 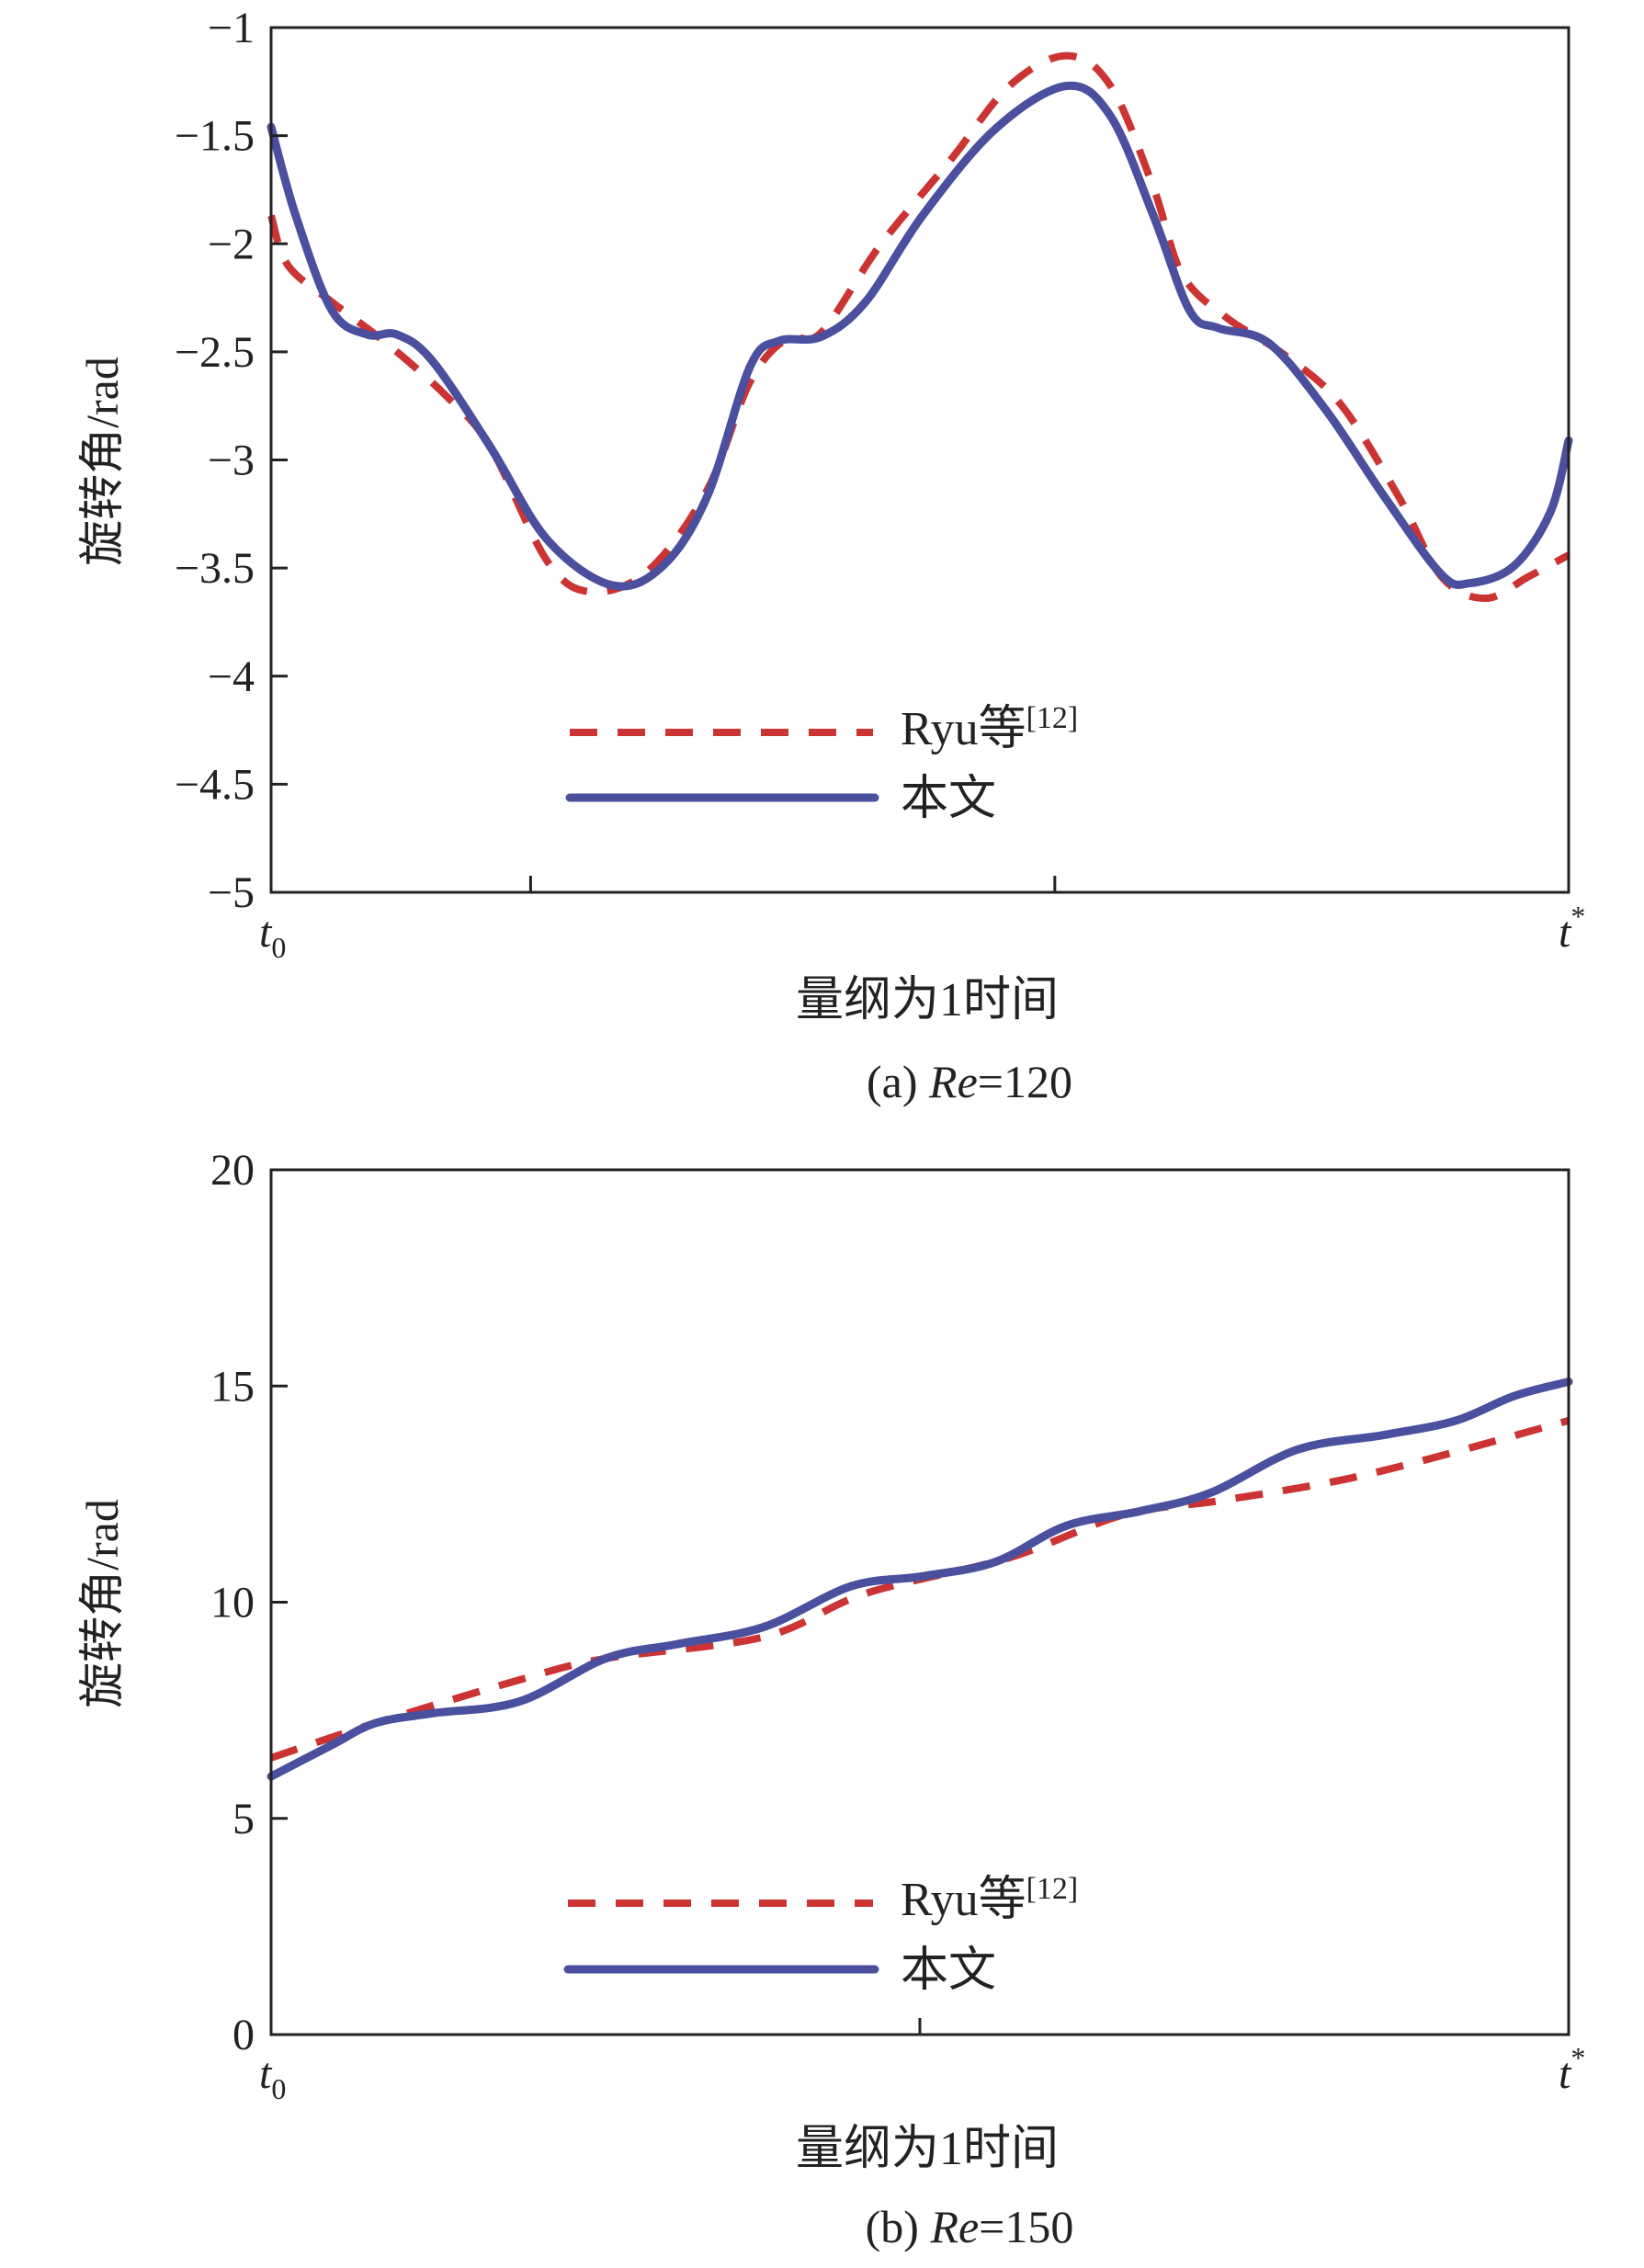 What do you see at coordinates (232, 1603) in the screenshot?
I see `y-tick-label: 10` at bounding box center [232, 1603].